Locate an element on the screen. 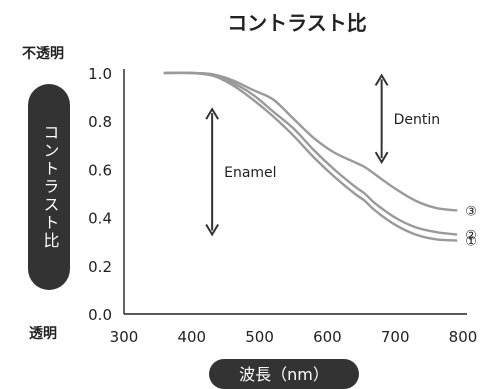 The width and height of the screenshot is (483, 389). chart-title: コントラスト比 is located at coordinates (297, 23).